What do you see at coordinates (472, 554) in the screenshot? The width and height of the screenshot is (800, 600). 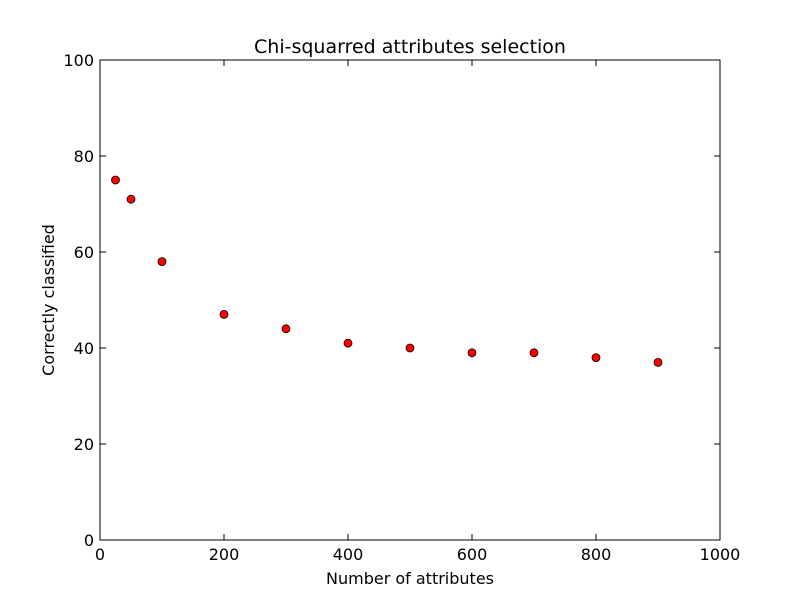 I see `x-tick-label: 600` at bounding box center [472, 554].